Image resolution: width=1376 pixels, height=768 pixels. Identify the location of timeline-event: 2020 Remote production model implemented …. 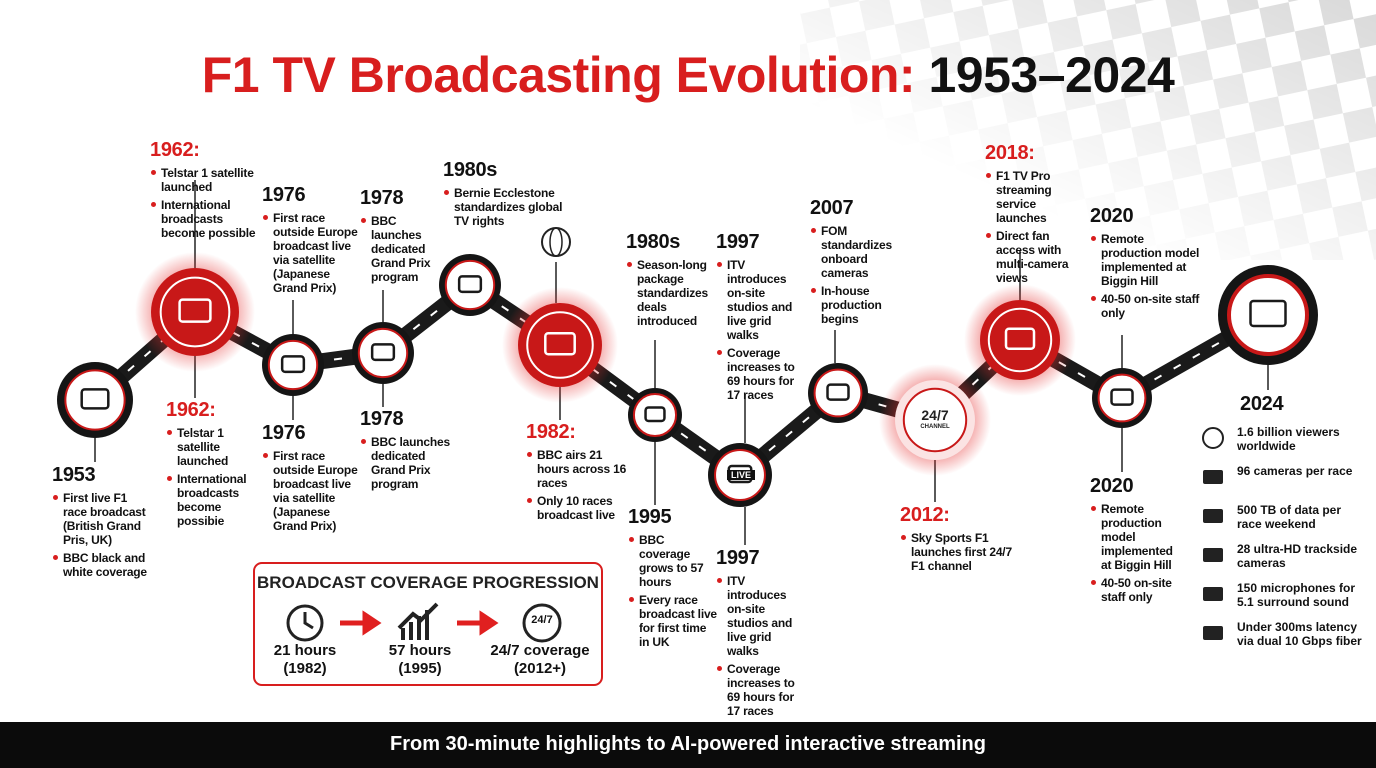
(1145, 262).